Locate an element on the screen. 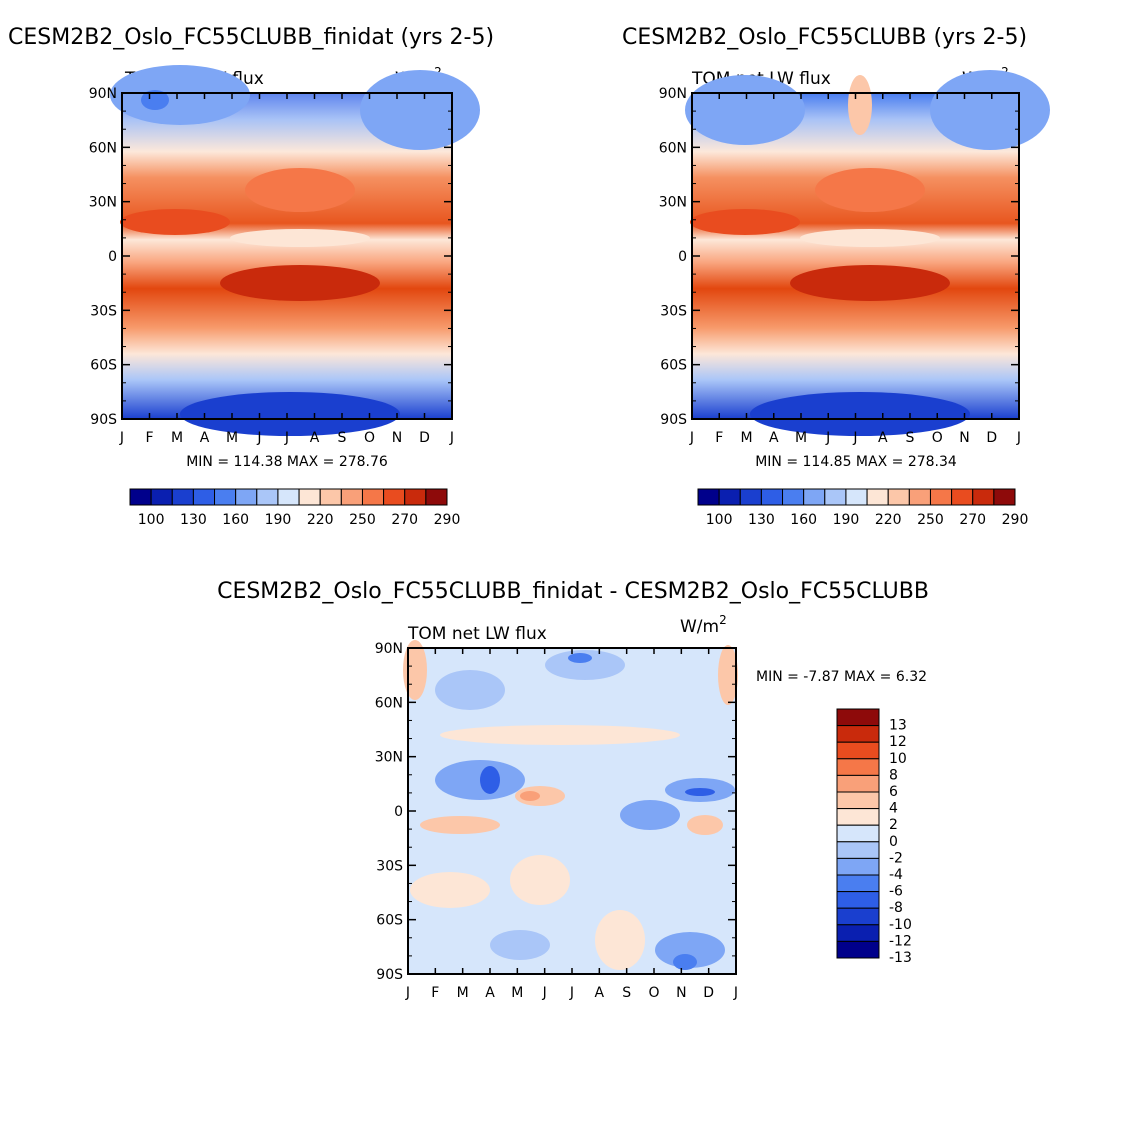 This screenshot has width=1146, height=1146. panel-3-xtick-label: F is located at coordinates (435, 993).